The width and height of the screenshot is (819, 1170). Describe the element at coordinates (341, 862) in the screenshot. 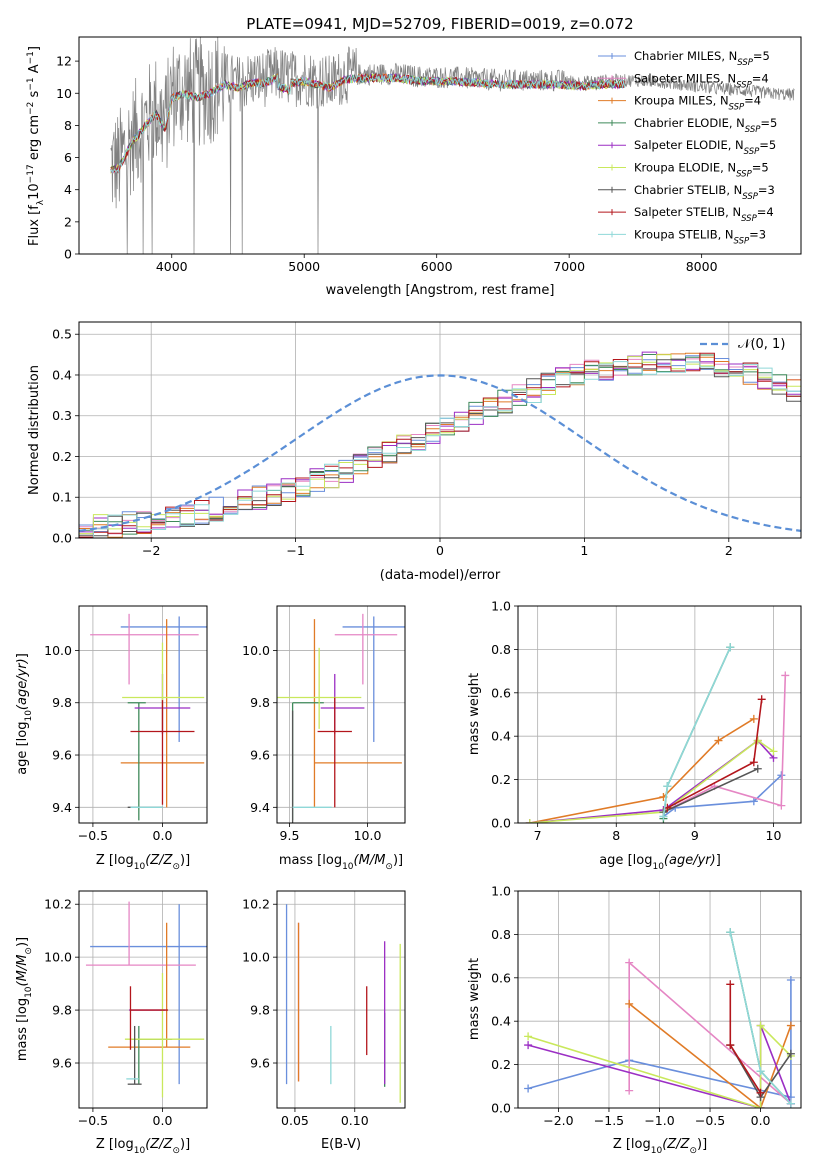

I see `x-axis-label: mass [log10(M/M⊙)]` at that location.